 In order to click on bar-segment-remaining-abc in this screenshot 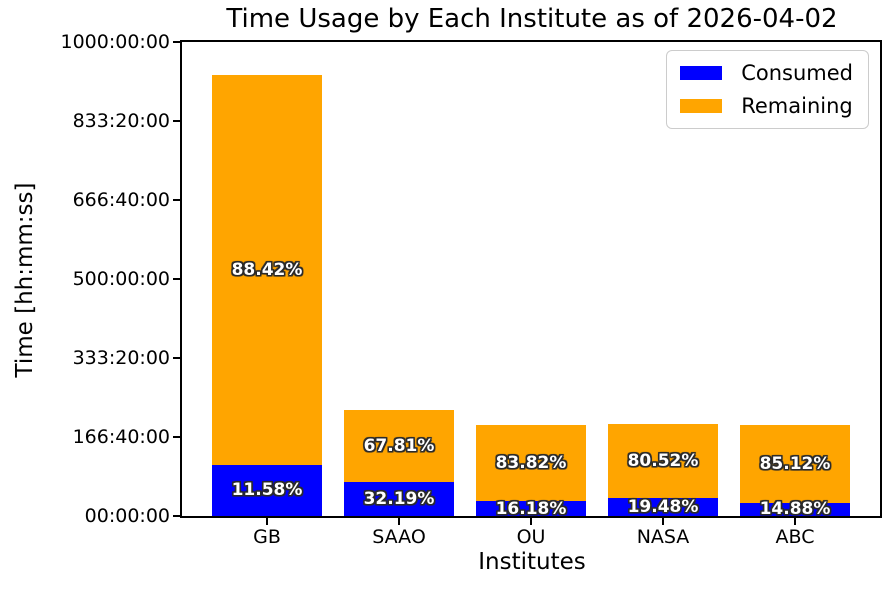, I will do `click(795, 464)`.